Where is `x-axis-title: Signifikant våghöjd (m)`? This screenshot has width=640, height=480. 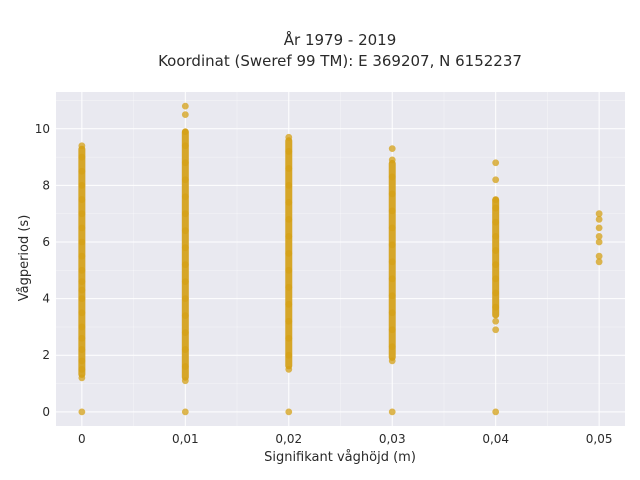
x-axis-title: Signifikant våghöjd (m) is located at coordinates (340, 457).